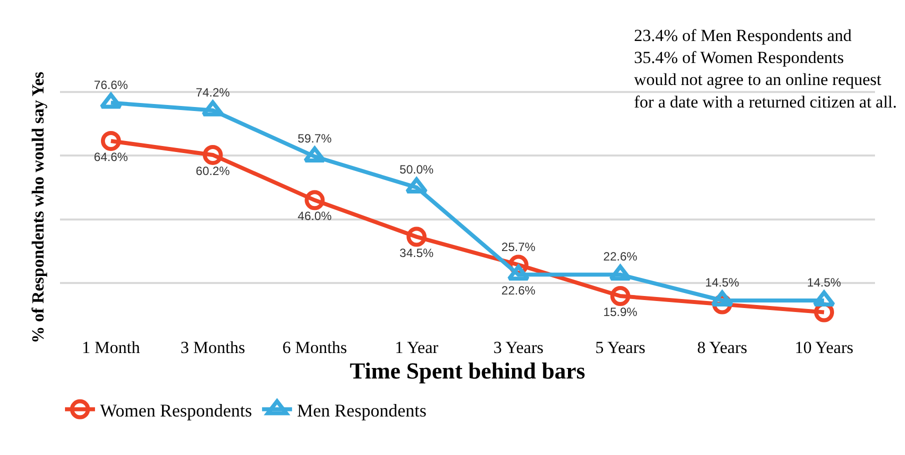 Image resolution: width=905 pixels, height=455 pixels. I want to click on data-label: 74.2%, so click(213, 92).